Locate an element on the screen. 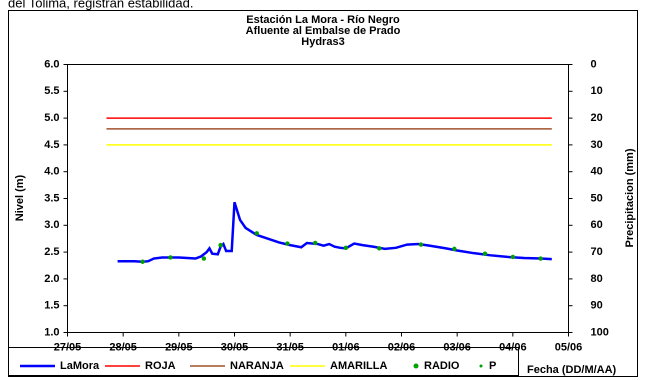 The image size is (646, 380). x-axis-label: Fecha (DD/M/AA) is located at coordinates (572, 370).